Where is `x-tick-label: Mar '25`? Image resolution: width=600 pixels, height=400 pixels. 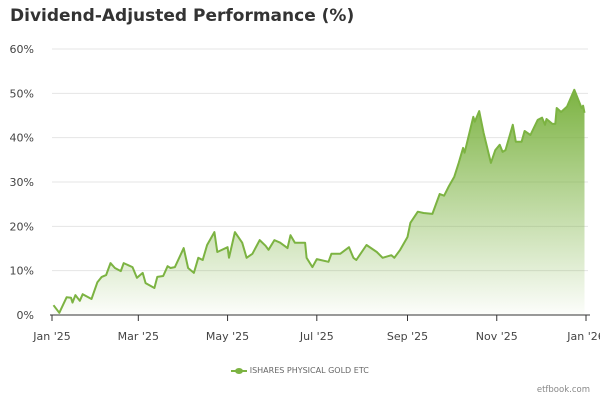
x-tick-label: Mar '25 is located at coordinates (138, 336).